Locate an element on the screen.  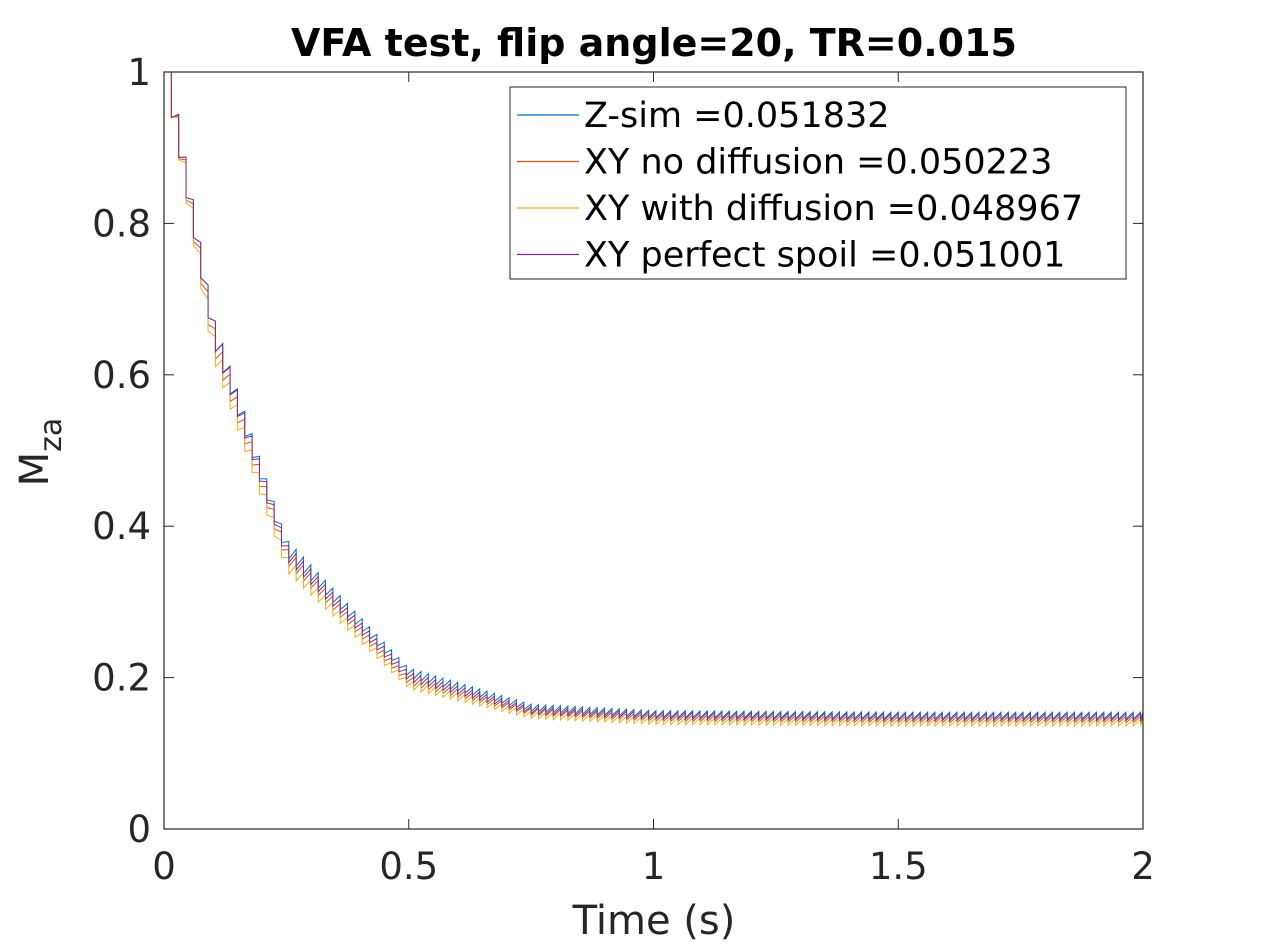
y-tick-label: 0.4 is located at coordinates (121, 526).